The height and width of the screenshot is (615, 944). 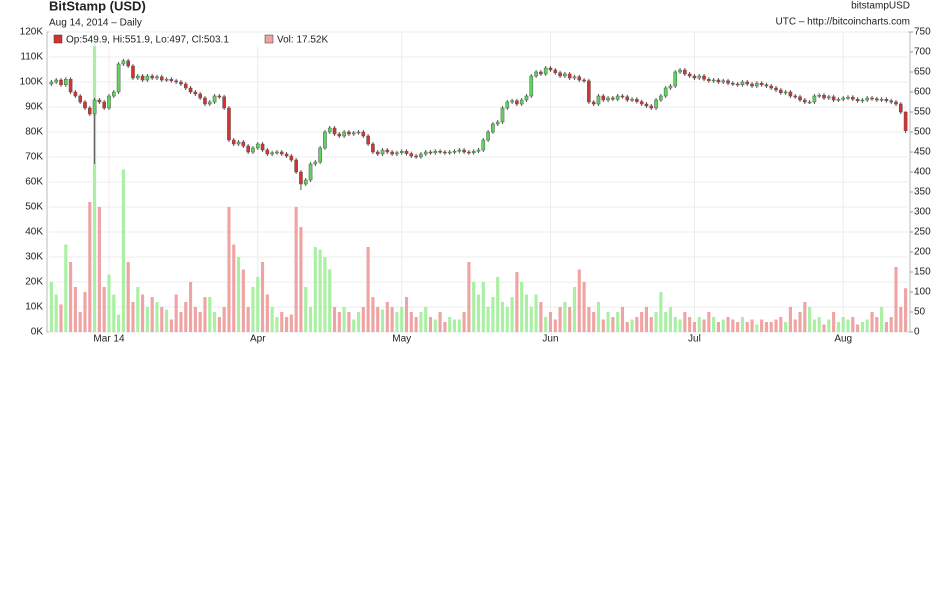 I want to click on y2-tick-label: 350, so click(x=922, y=192).